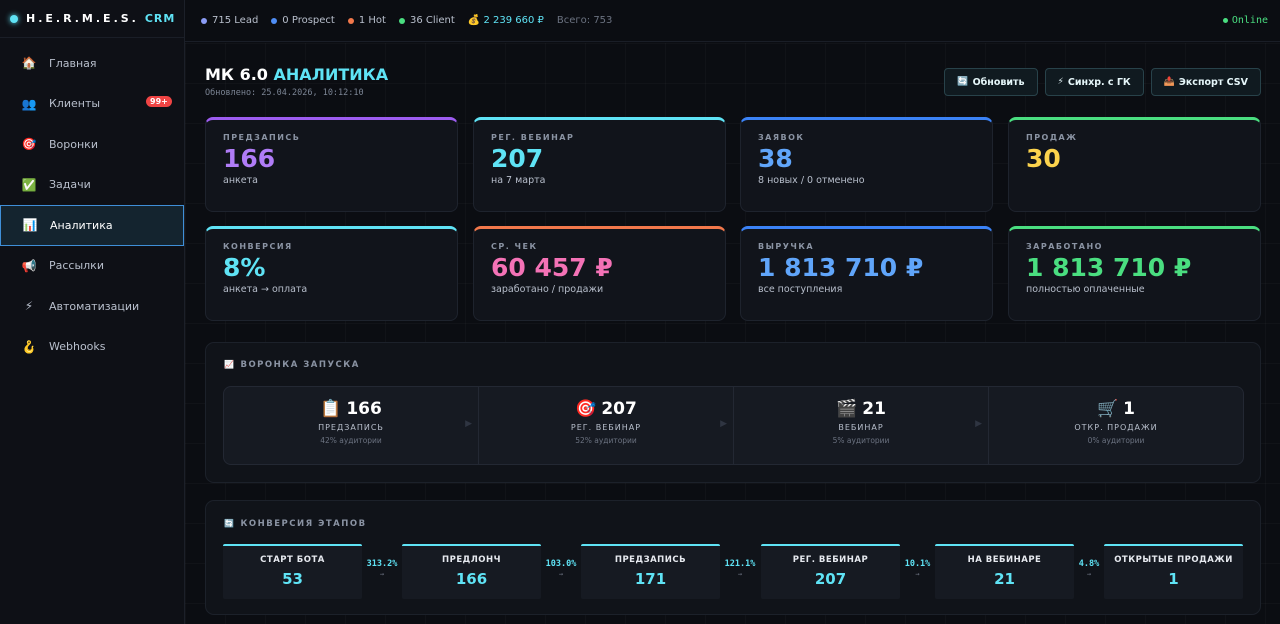 This screenshot has height=624, width=1280. I want to click on stat-total: Всего: 753, so click(585, 20).